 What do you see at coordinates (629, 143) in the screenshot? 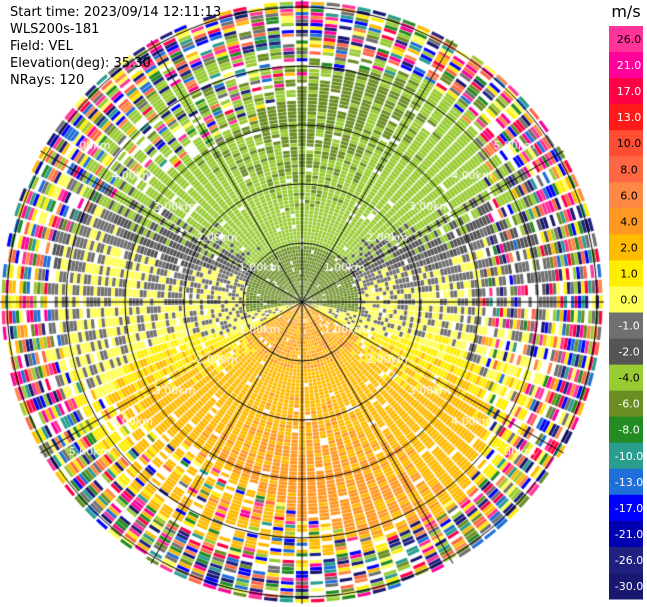
I see `colorbar-tick-label: 10.0` at bounding box center [629, 143].